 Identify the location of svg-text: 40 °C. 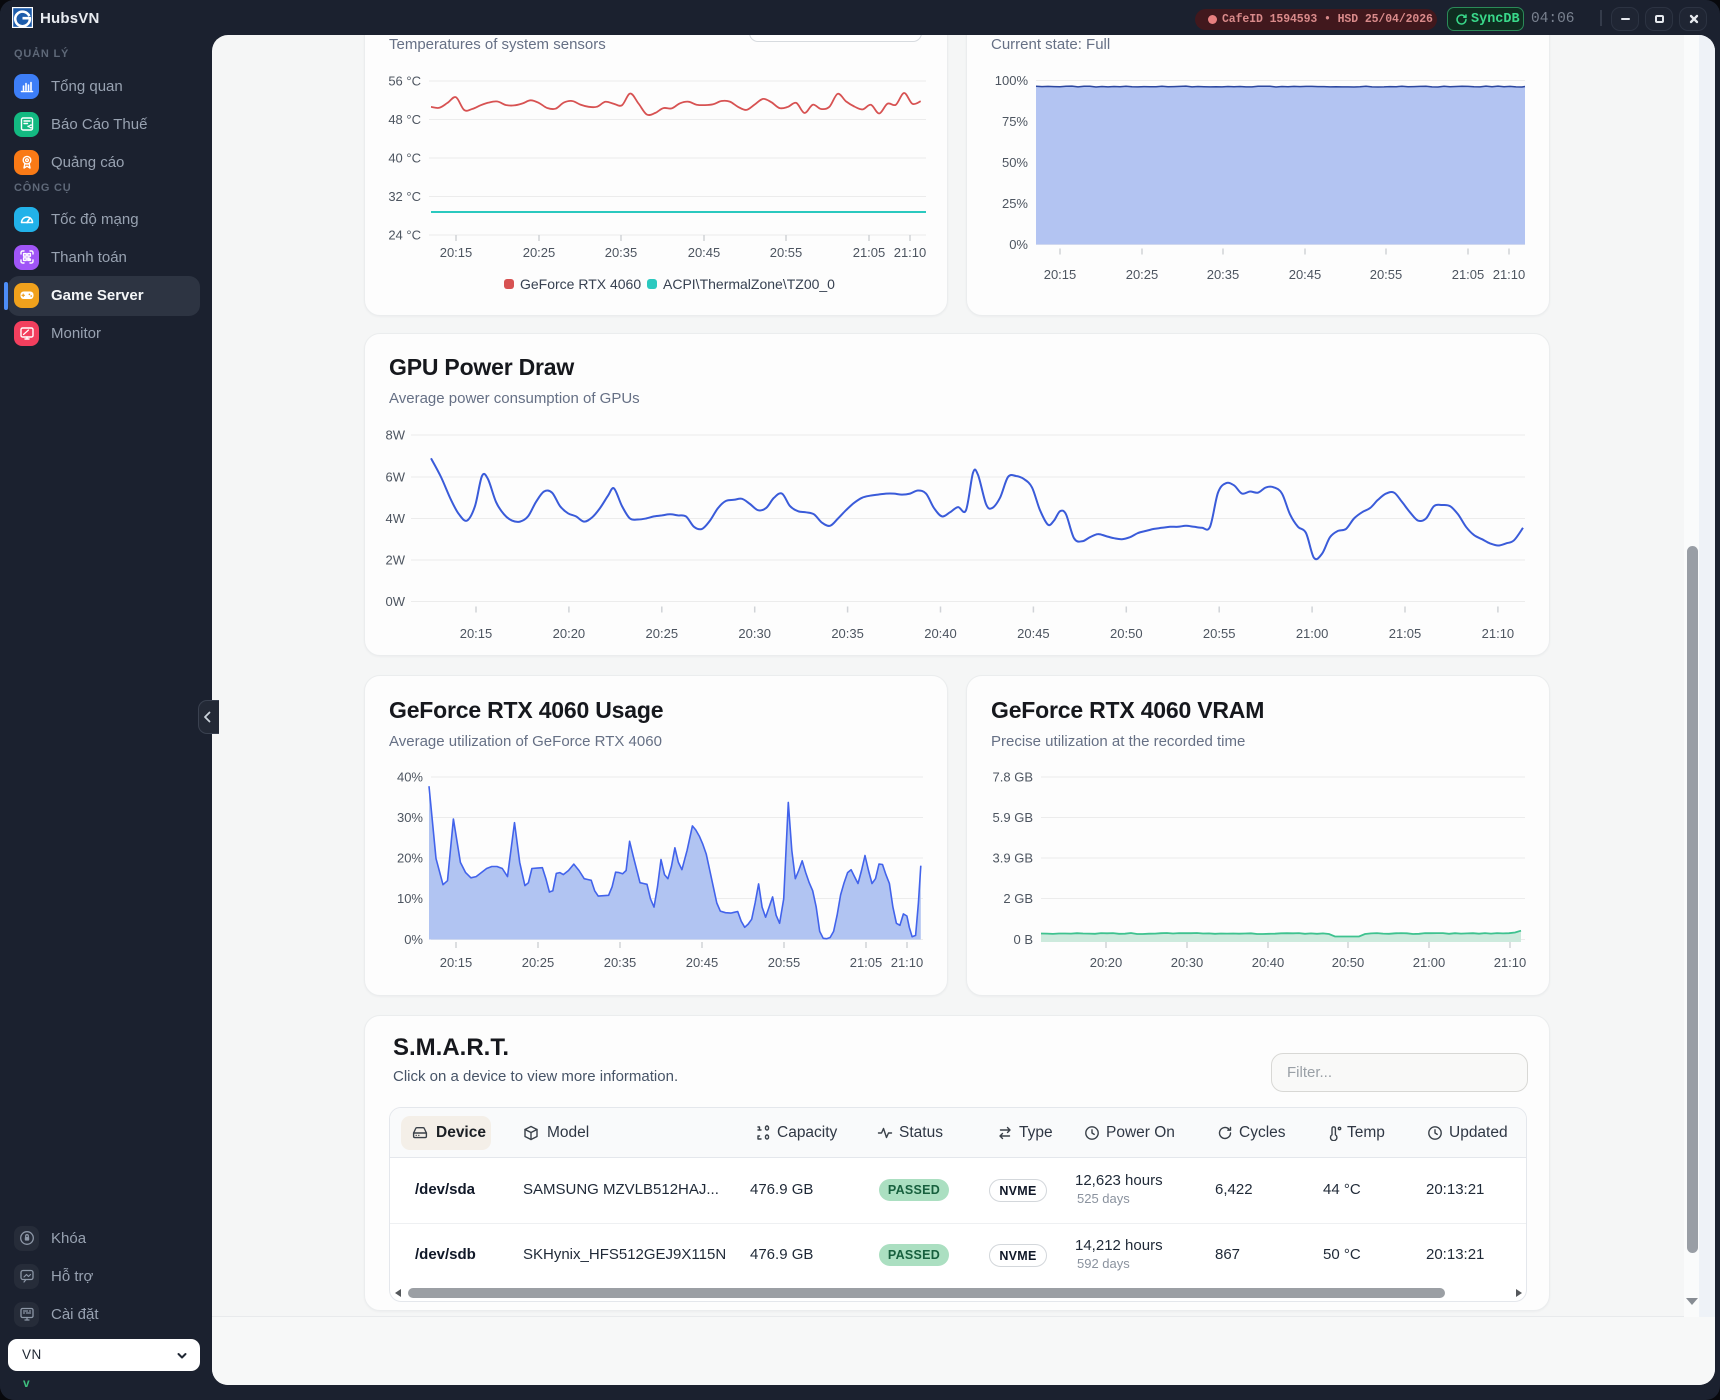
(404, 158).